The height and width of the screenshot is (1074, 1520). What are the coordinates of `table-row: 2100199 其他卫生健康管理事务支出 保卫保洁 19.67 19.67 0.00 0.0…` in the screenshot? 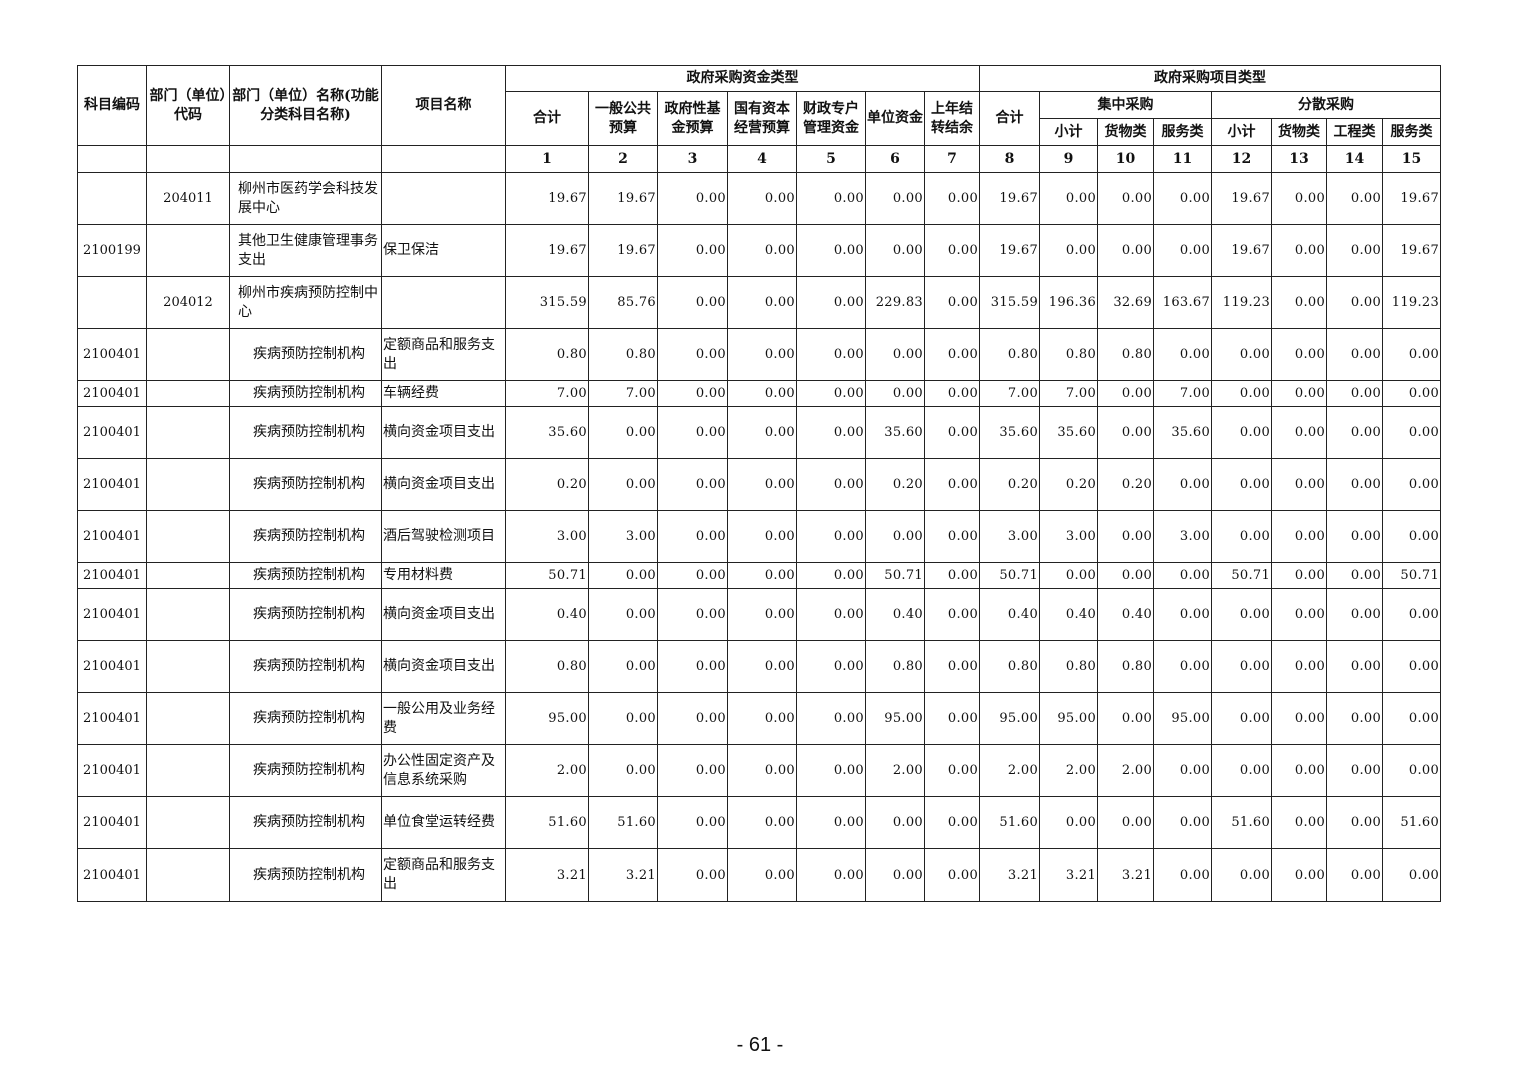 It's located at (759, 250).